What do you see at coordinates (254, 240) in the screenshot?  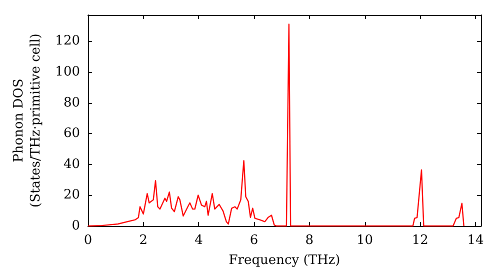 I see `x-tick-label: 6` at bounding box center [254, 240].